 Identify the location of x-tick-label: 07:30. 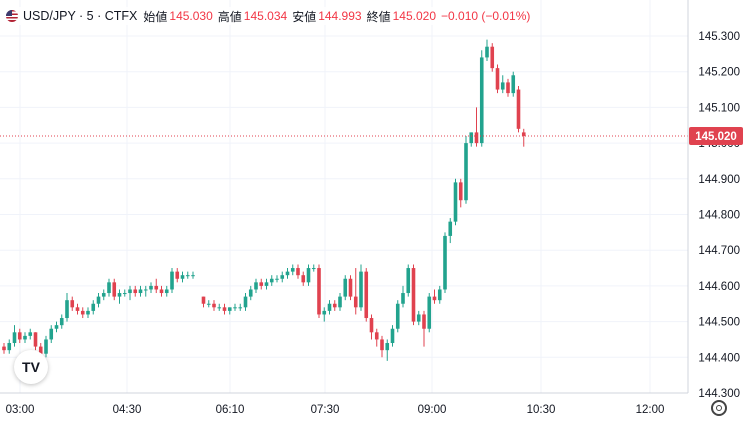
(325, 410).